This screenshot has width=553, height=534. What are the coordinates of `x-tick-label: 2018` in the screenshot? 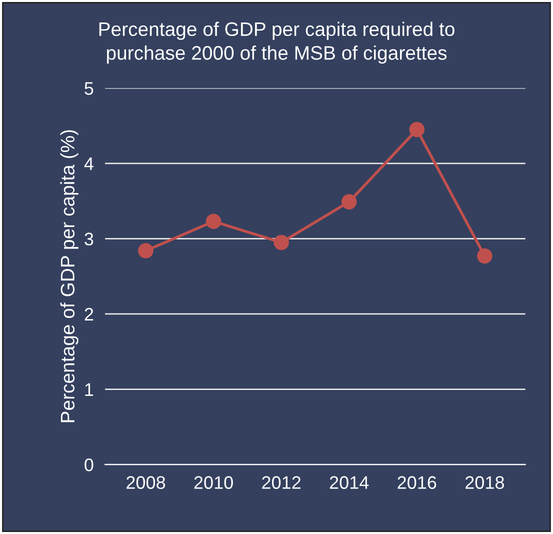 It's located at (485, 482).